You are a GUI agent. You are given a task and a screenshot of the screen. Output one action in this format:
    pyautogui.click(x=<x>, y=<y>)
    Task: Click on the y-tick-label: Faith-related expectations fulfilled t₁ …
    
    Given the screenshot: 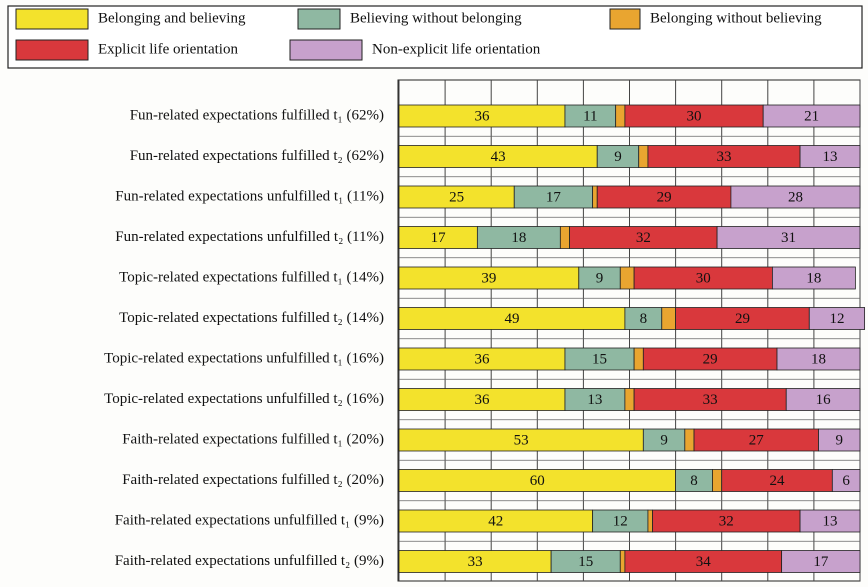 What is the action you would take?
    pyautogui.click(x=253, y=439)
    